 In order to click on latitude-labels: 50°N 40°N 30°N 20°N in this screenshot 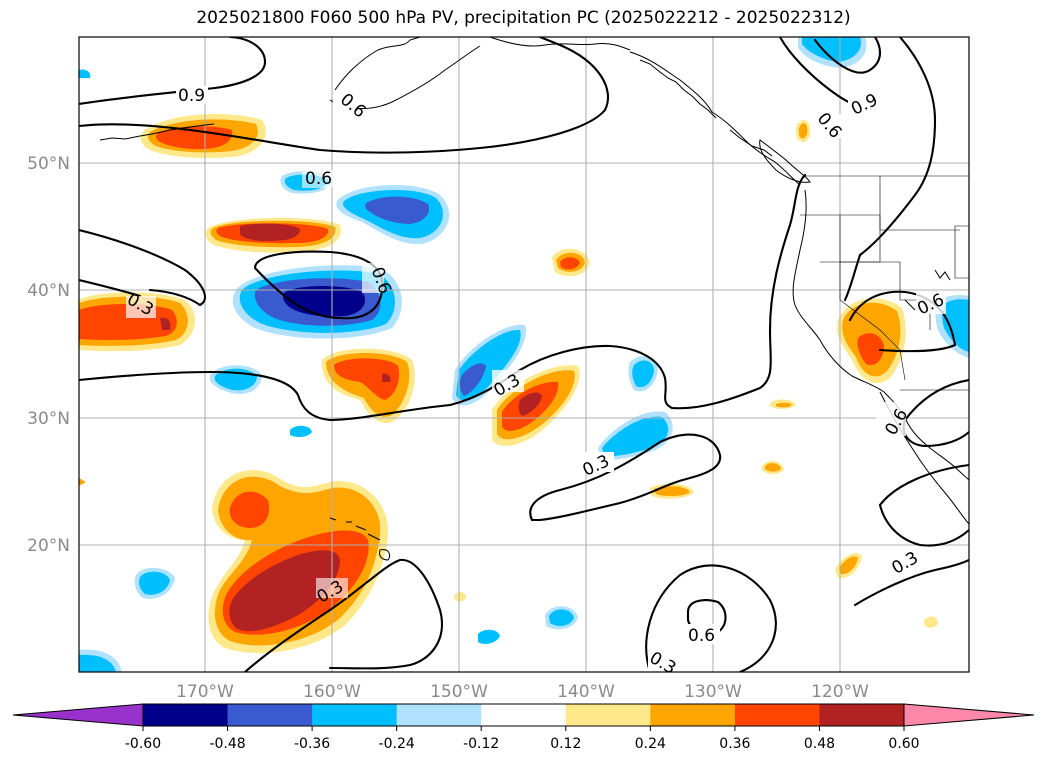, I will do `click(48, 355)`.